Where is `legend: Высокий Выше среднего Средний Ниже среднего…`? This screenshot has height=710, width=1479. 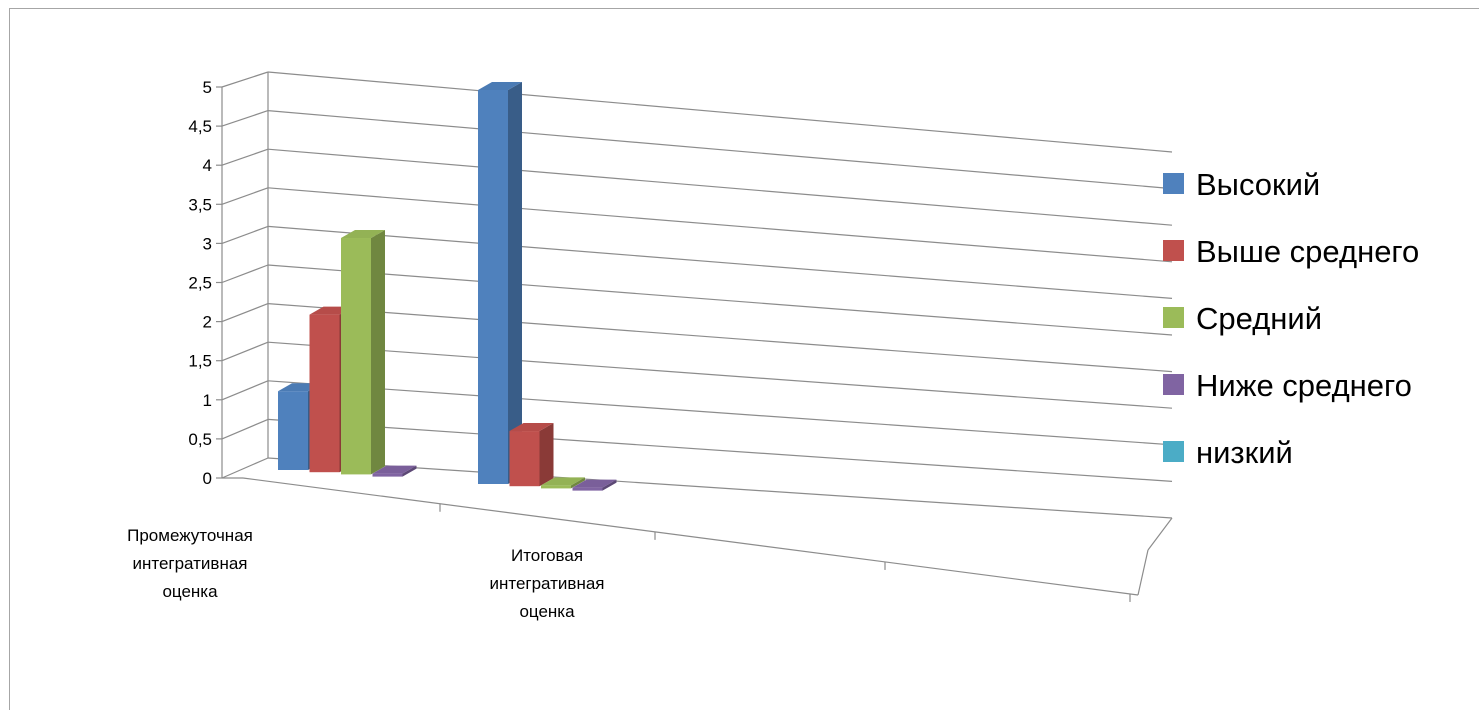 legend: Высокий Выше среднего Средний Ниже среднего… is located at coordinates (1291, 318).